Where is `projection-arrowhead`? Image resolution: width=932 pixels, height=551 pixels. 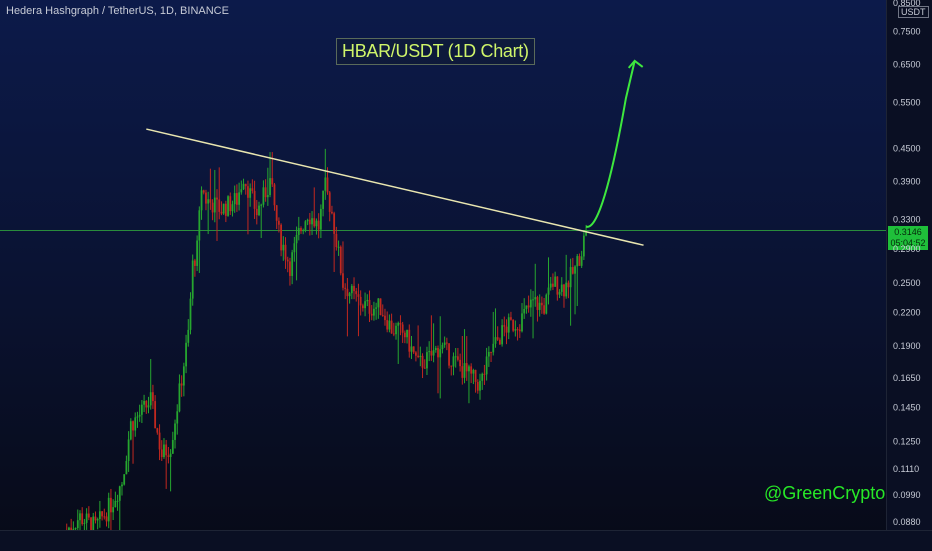
projection-arrowhead is located at coordinates (635, 64).